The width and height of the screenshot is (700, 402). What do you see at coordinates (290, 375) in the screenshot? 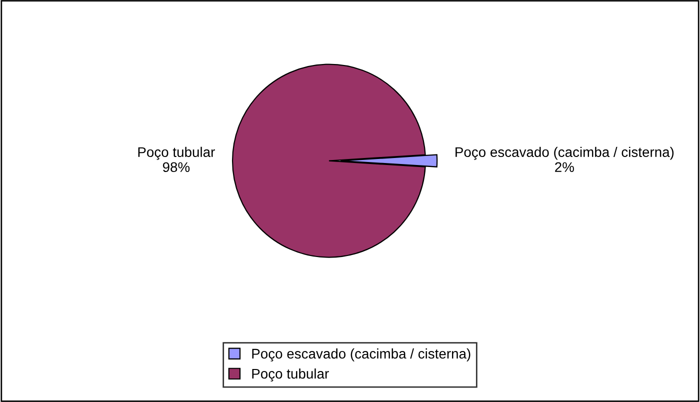
I see `legend-label: Poço tubular` at bounding box center [290, 375].